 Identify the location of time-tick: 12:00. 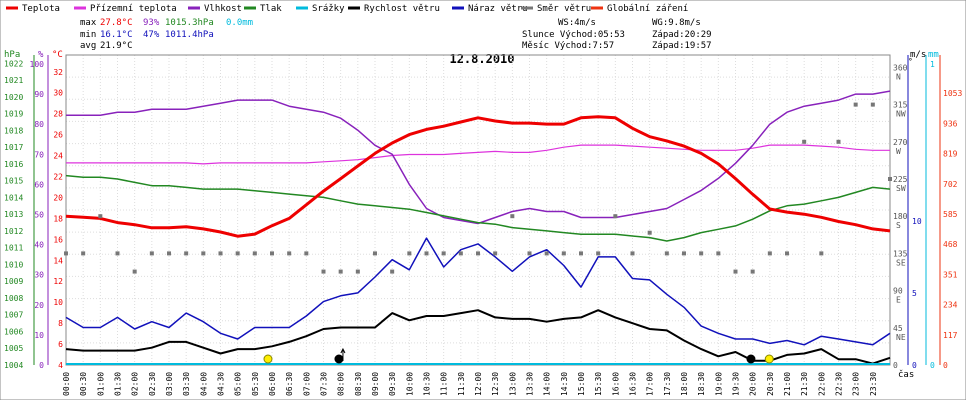
(478, 384).